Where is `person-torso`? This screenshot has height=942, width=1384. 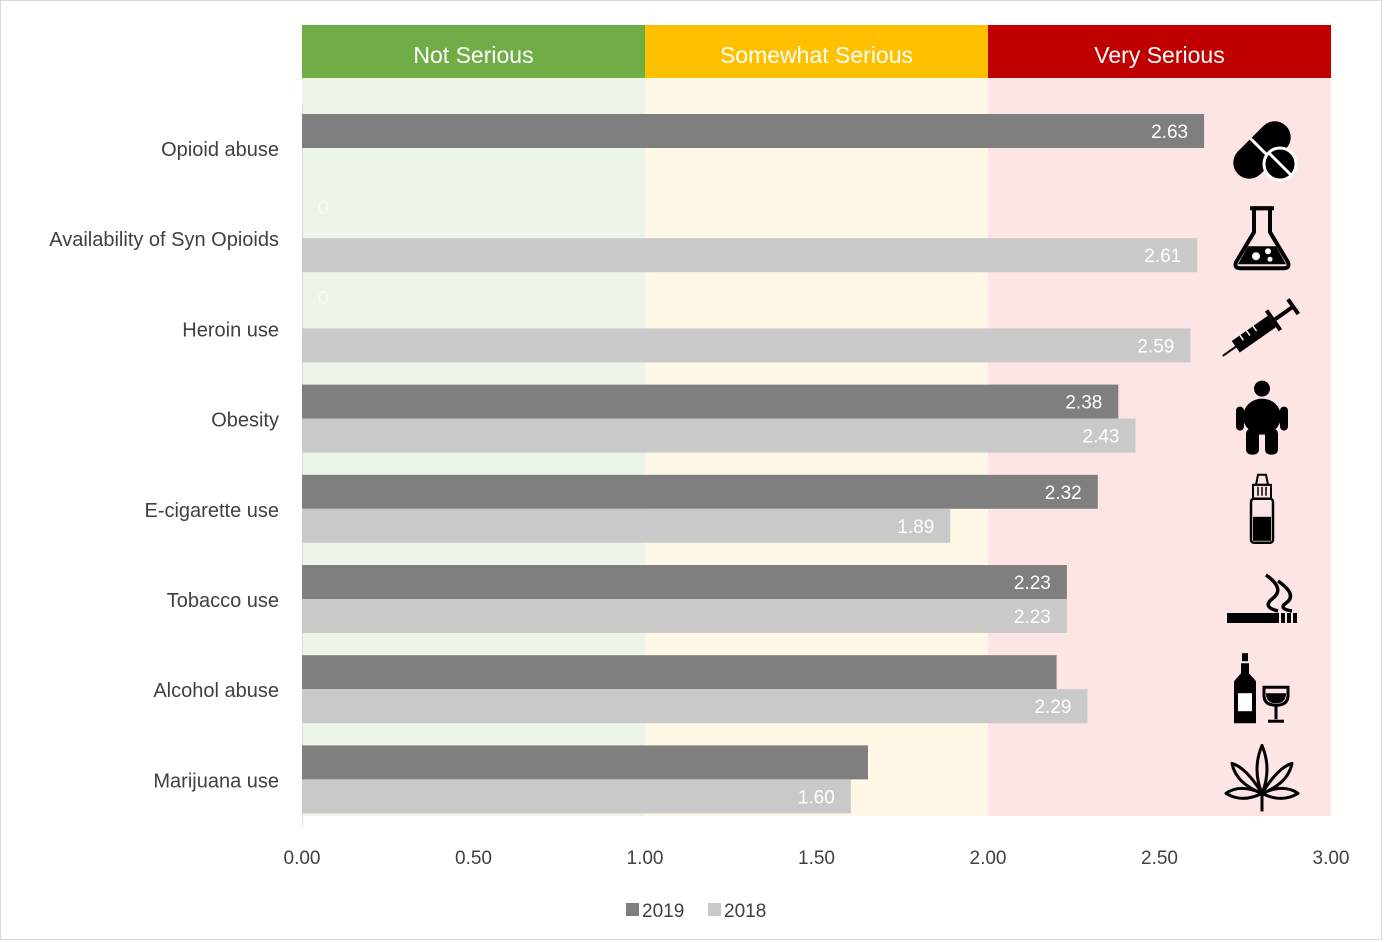
person-torso is located at coordinates (1262, 416).